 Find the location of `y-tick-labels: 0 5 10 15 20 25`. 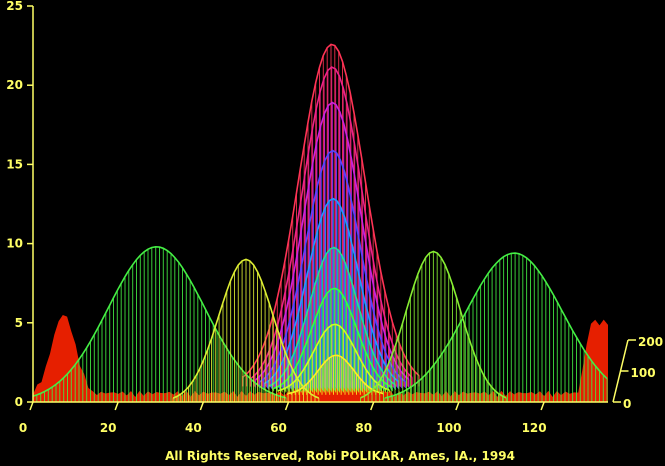

y-tick-labels: 0 5 10 15 20 25 is located at coordinates (19, 204).